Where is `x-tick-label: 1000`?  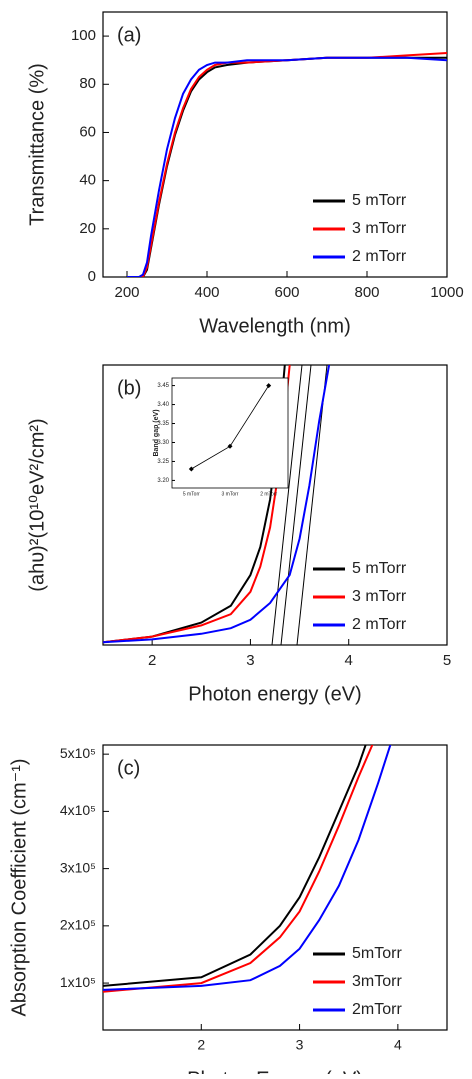 x-tick-label: 1000 is located at coordinates (446, 292).